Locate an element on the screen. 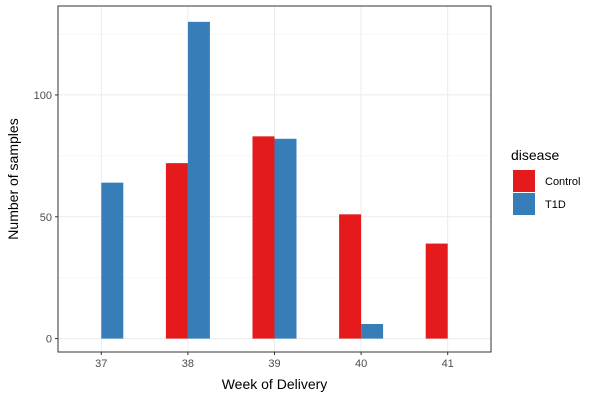 Image resolution: width=600 pixels, height=400 pixels. x-tick-label: 38 is located at coordinates (188, 364).